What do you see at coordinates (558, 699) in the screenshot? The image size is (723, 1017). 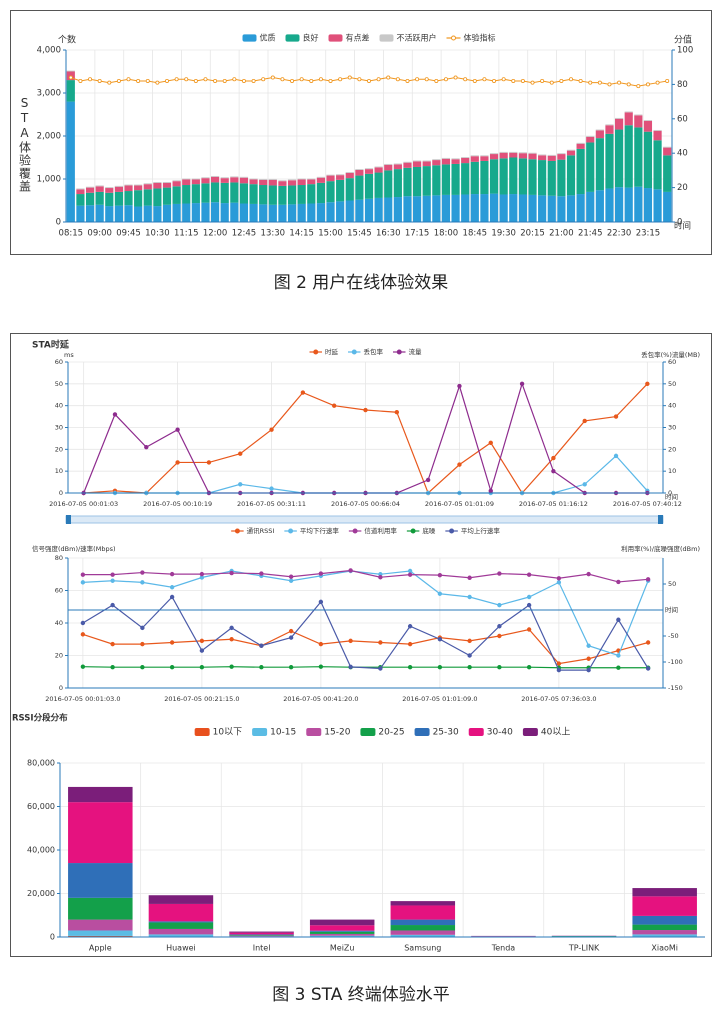 I see `x-tick-label: 2016-07-05 07:36:03.0` at bounding box center [558, 699].